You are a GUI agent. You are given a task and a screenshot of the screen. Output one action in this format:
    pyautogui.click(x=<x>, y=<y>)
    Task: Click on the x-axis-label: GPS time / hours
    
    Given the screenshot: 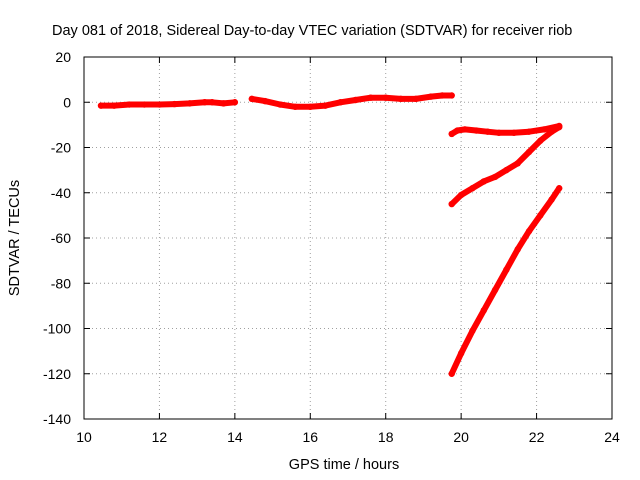 What is the action you would take?
    pyautogui.click(x=344, y=465)
    